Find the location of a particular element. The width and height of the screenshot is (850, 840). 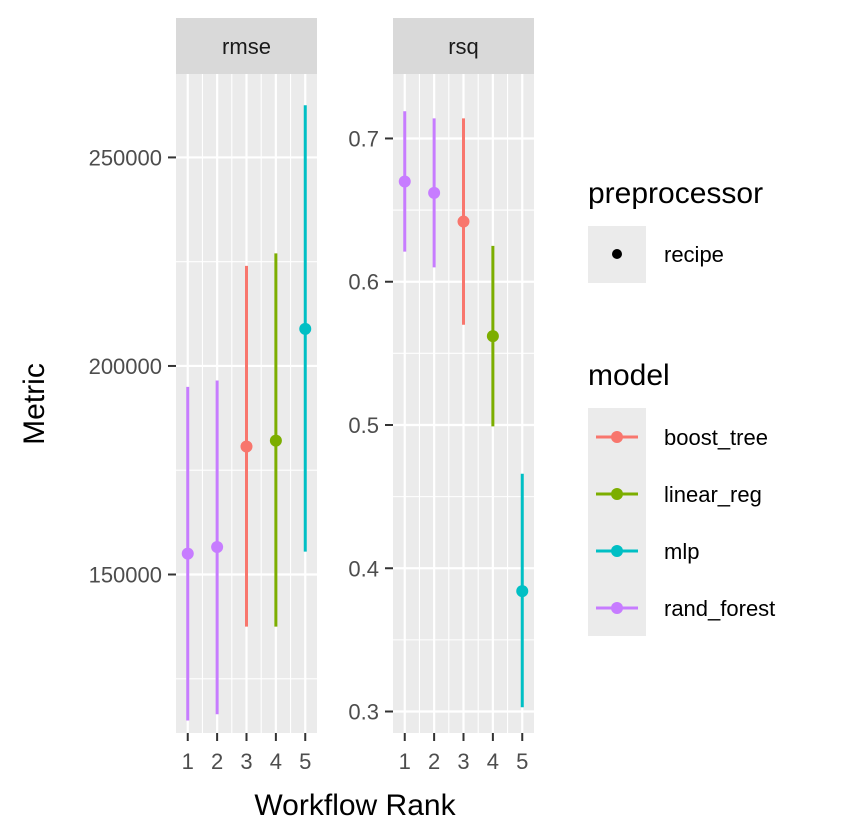

legend-label-recipe: recipe is located at coordinates (694, 254).